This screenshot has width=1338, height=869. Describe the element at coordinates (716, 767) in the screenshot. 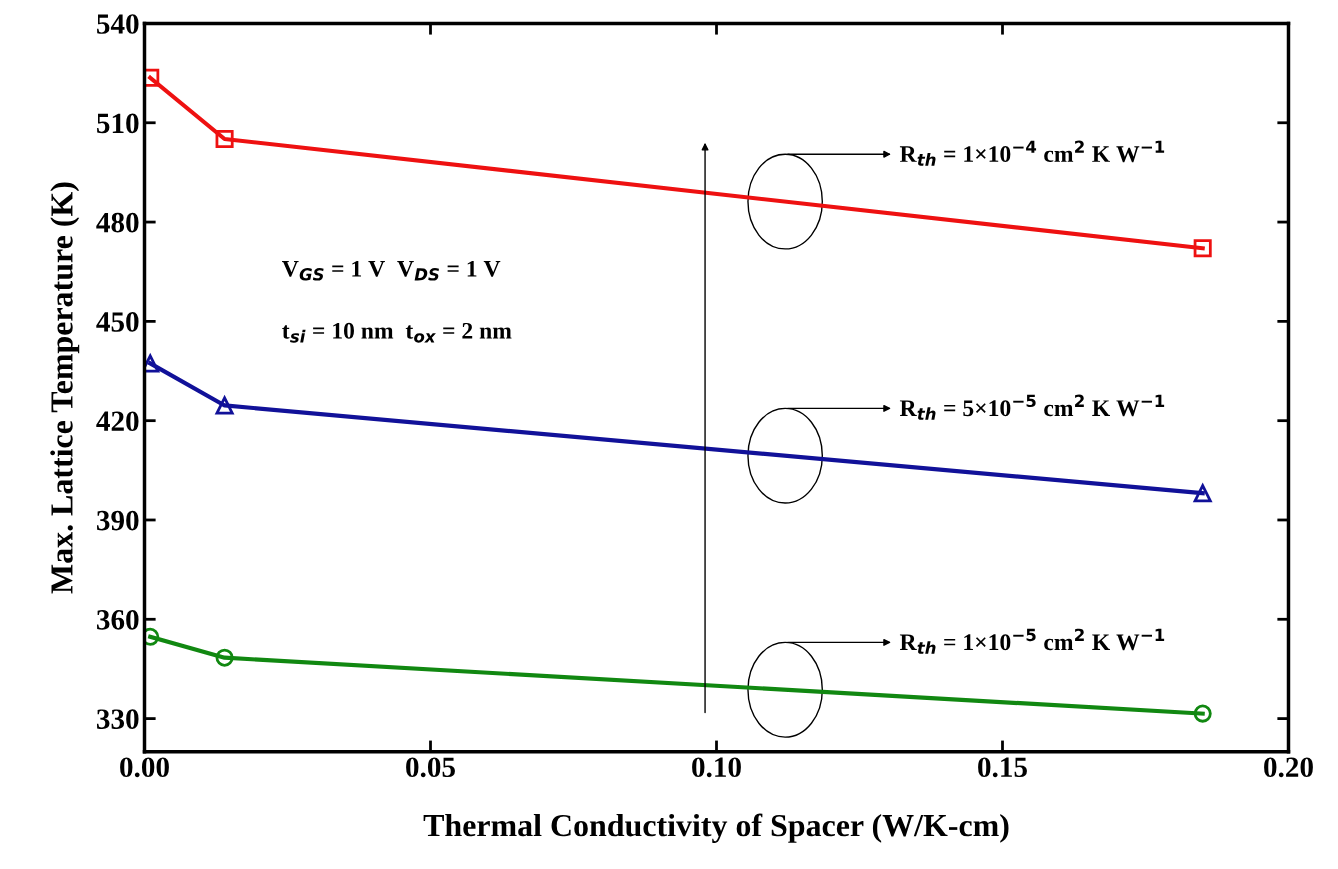

I see `x-tick-label: 0.10` at that location.